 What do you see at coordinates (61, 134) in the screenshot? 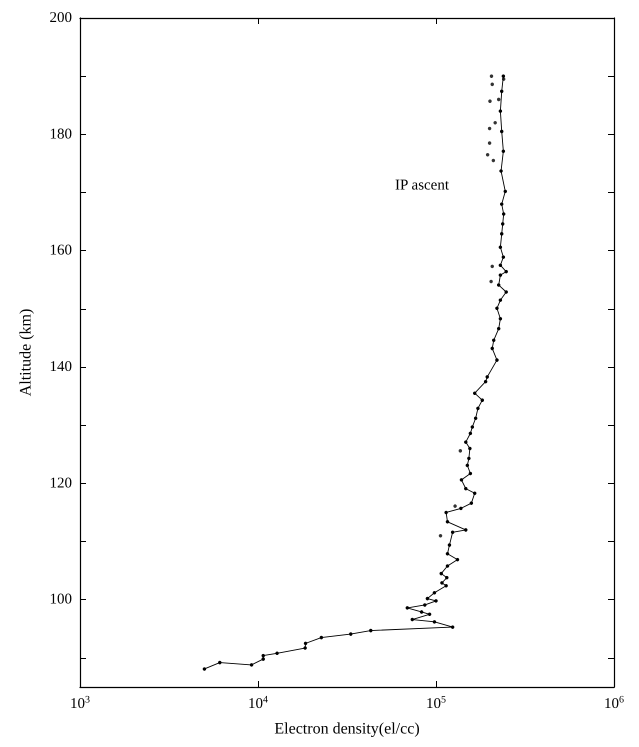
I see `y-tick-label: 180` at bounding box center [61, 134].